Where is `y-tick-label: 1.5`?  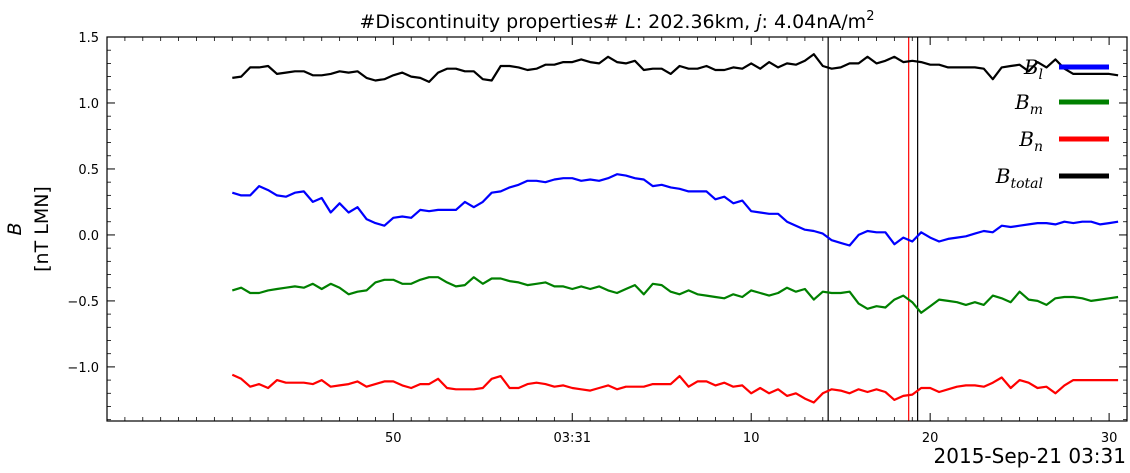 y-tick-label: 1.5 is located at coordinates (88, 38).